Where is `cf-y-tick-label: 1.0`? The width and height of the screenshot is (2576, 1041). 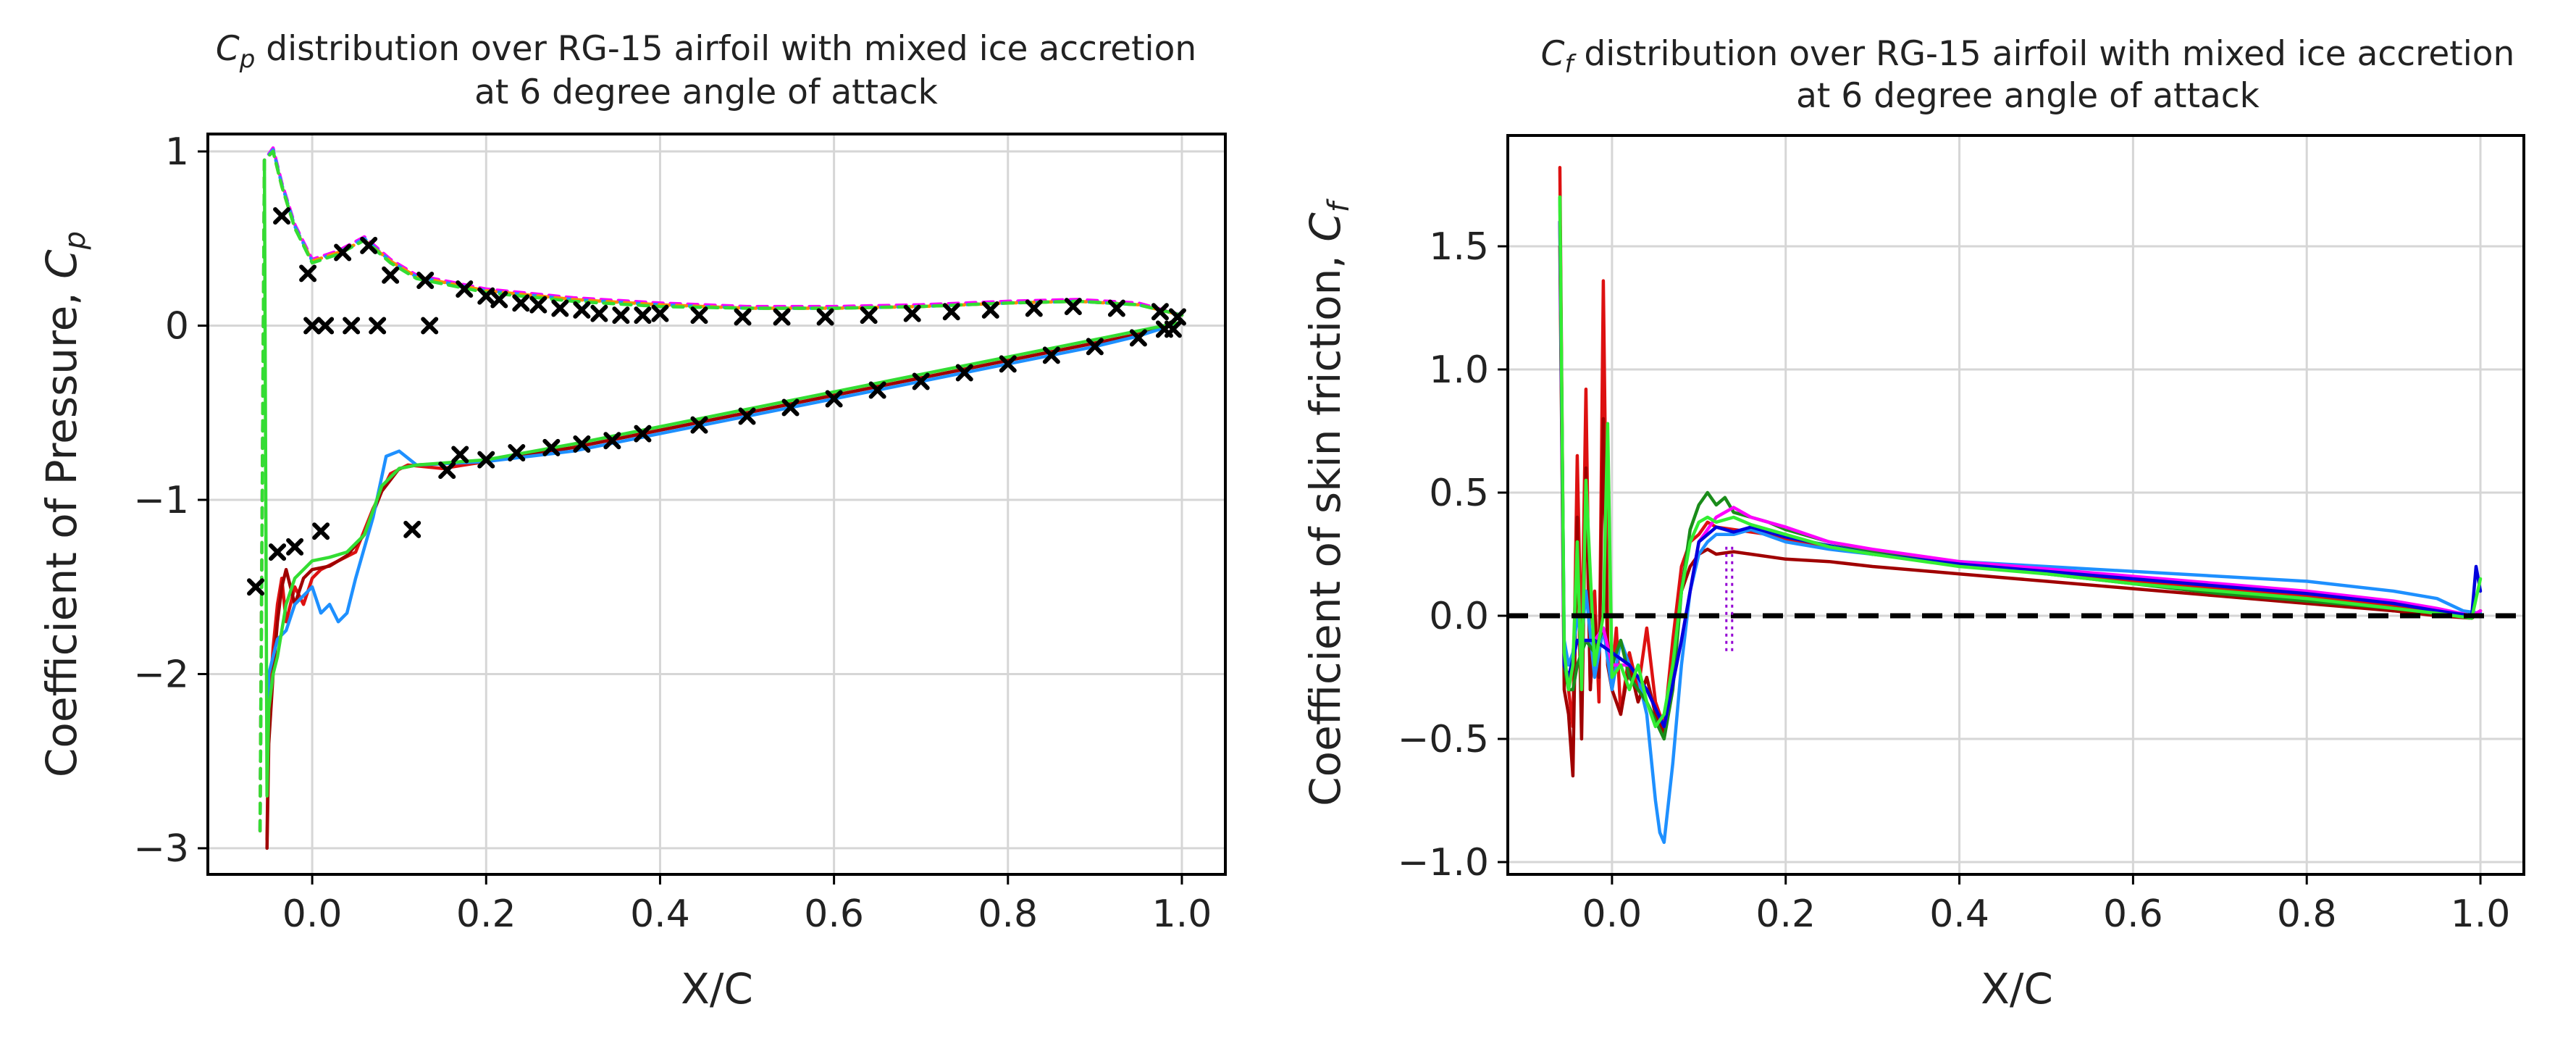 cf-y-tick-label: 1.0 is located at coordinates (1459, 370).